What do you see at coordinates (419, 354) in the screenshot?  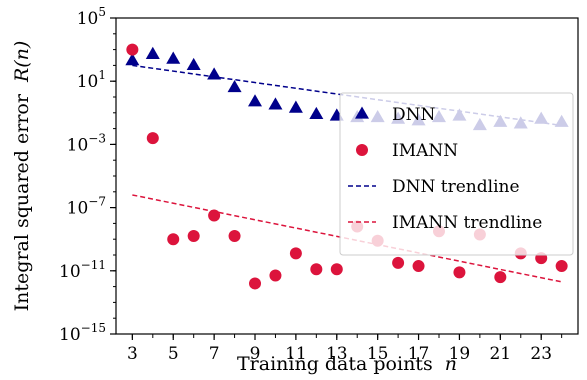 I see `x-tick-label: 17` at bounding box center [419, 354].